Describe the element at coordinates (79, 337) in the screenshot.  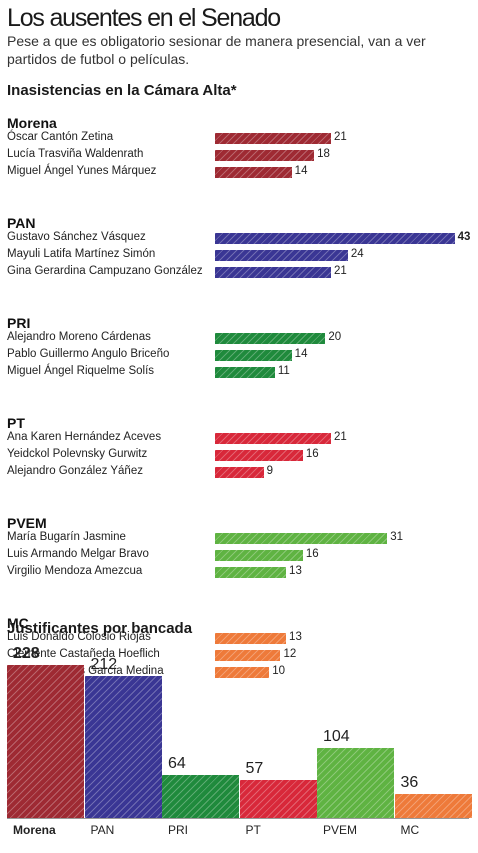
I see `senator-name: Alejandro Moreno Cárdenas` at that location.